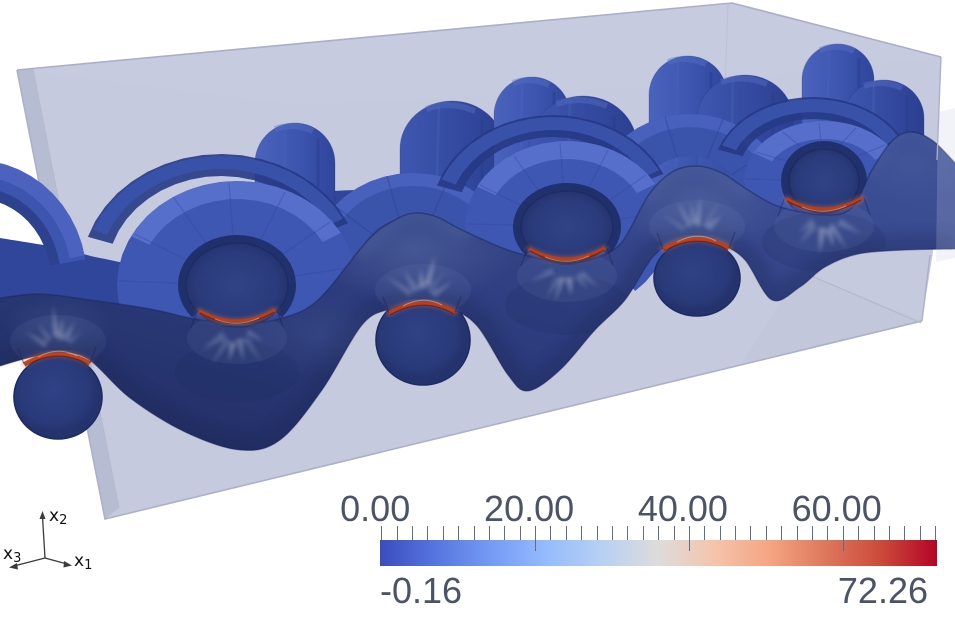 Image resolution: width=955 pixels, height=635 pixels. What do you see at coordinates (40, 540) in the screenshot?
I see `axes-triad` at bounding box center [40, 540].